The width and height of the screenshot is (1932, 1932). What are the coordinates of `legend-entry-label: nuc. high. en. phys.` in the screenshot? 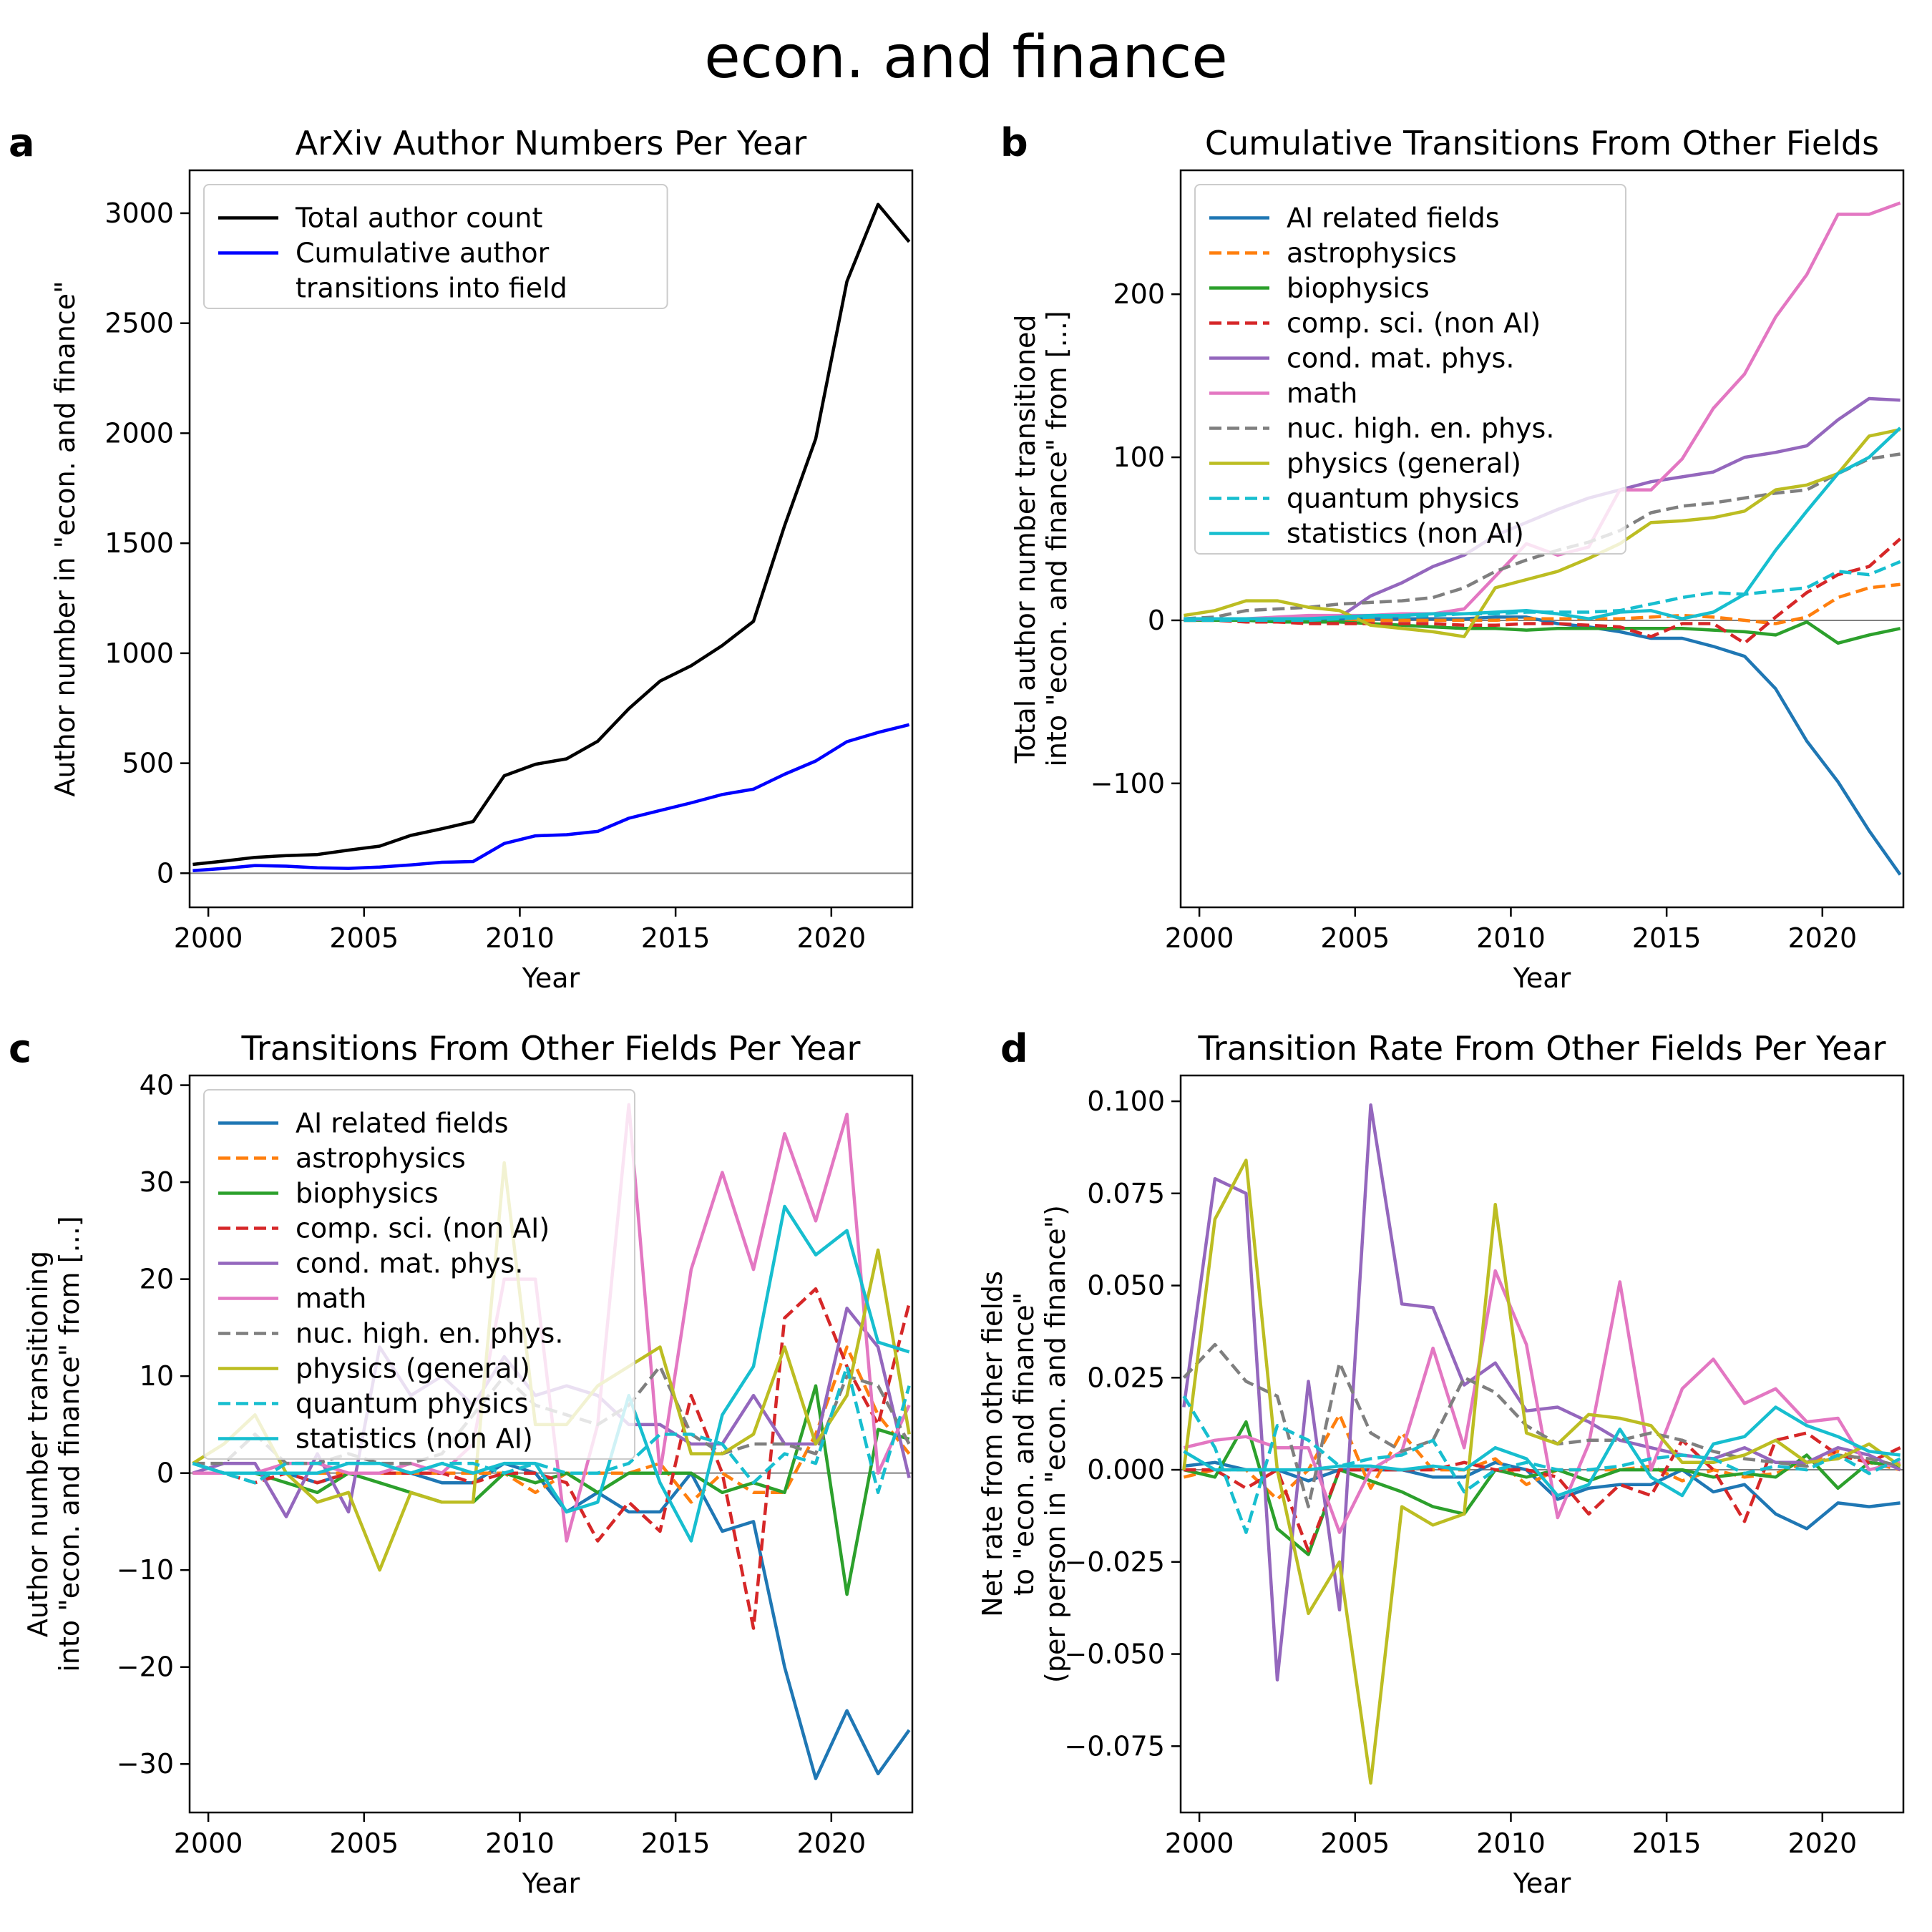 It's located at (1420, 428).